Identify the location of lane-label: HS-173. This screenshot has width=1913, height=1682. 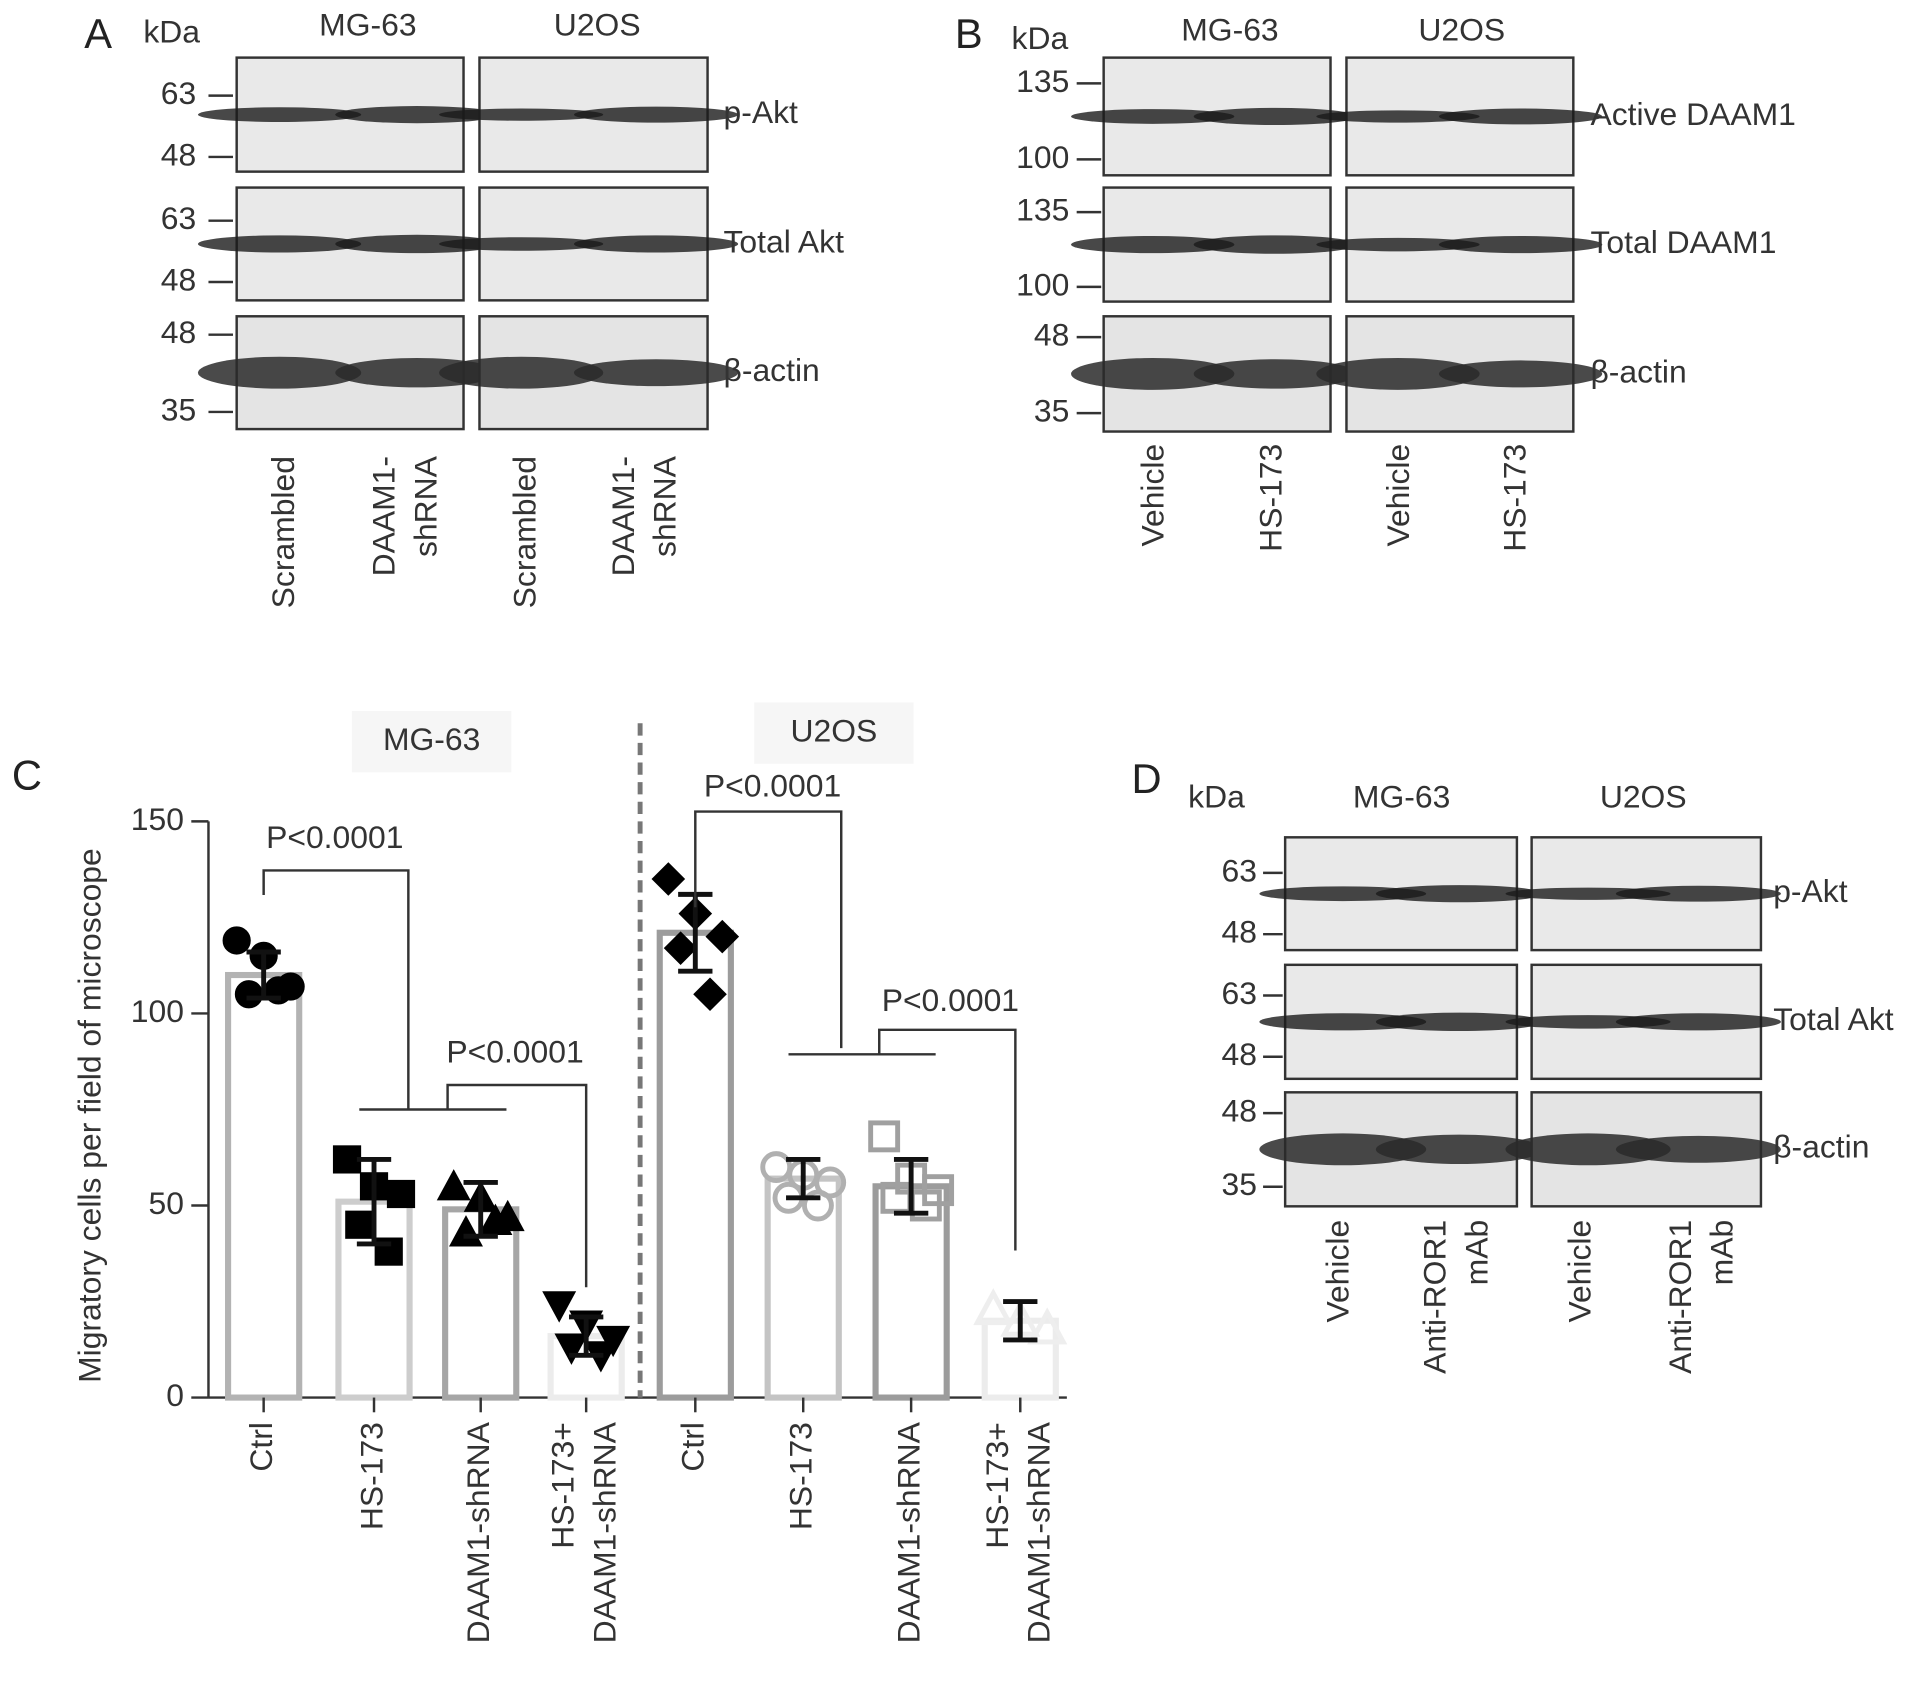
(1514, 498).